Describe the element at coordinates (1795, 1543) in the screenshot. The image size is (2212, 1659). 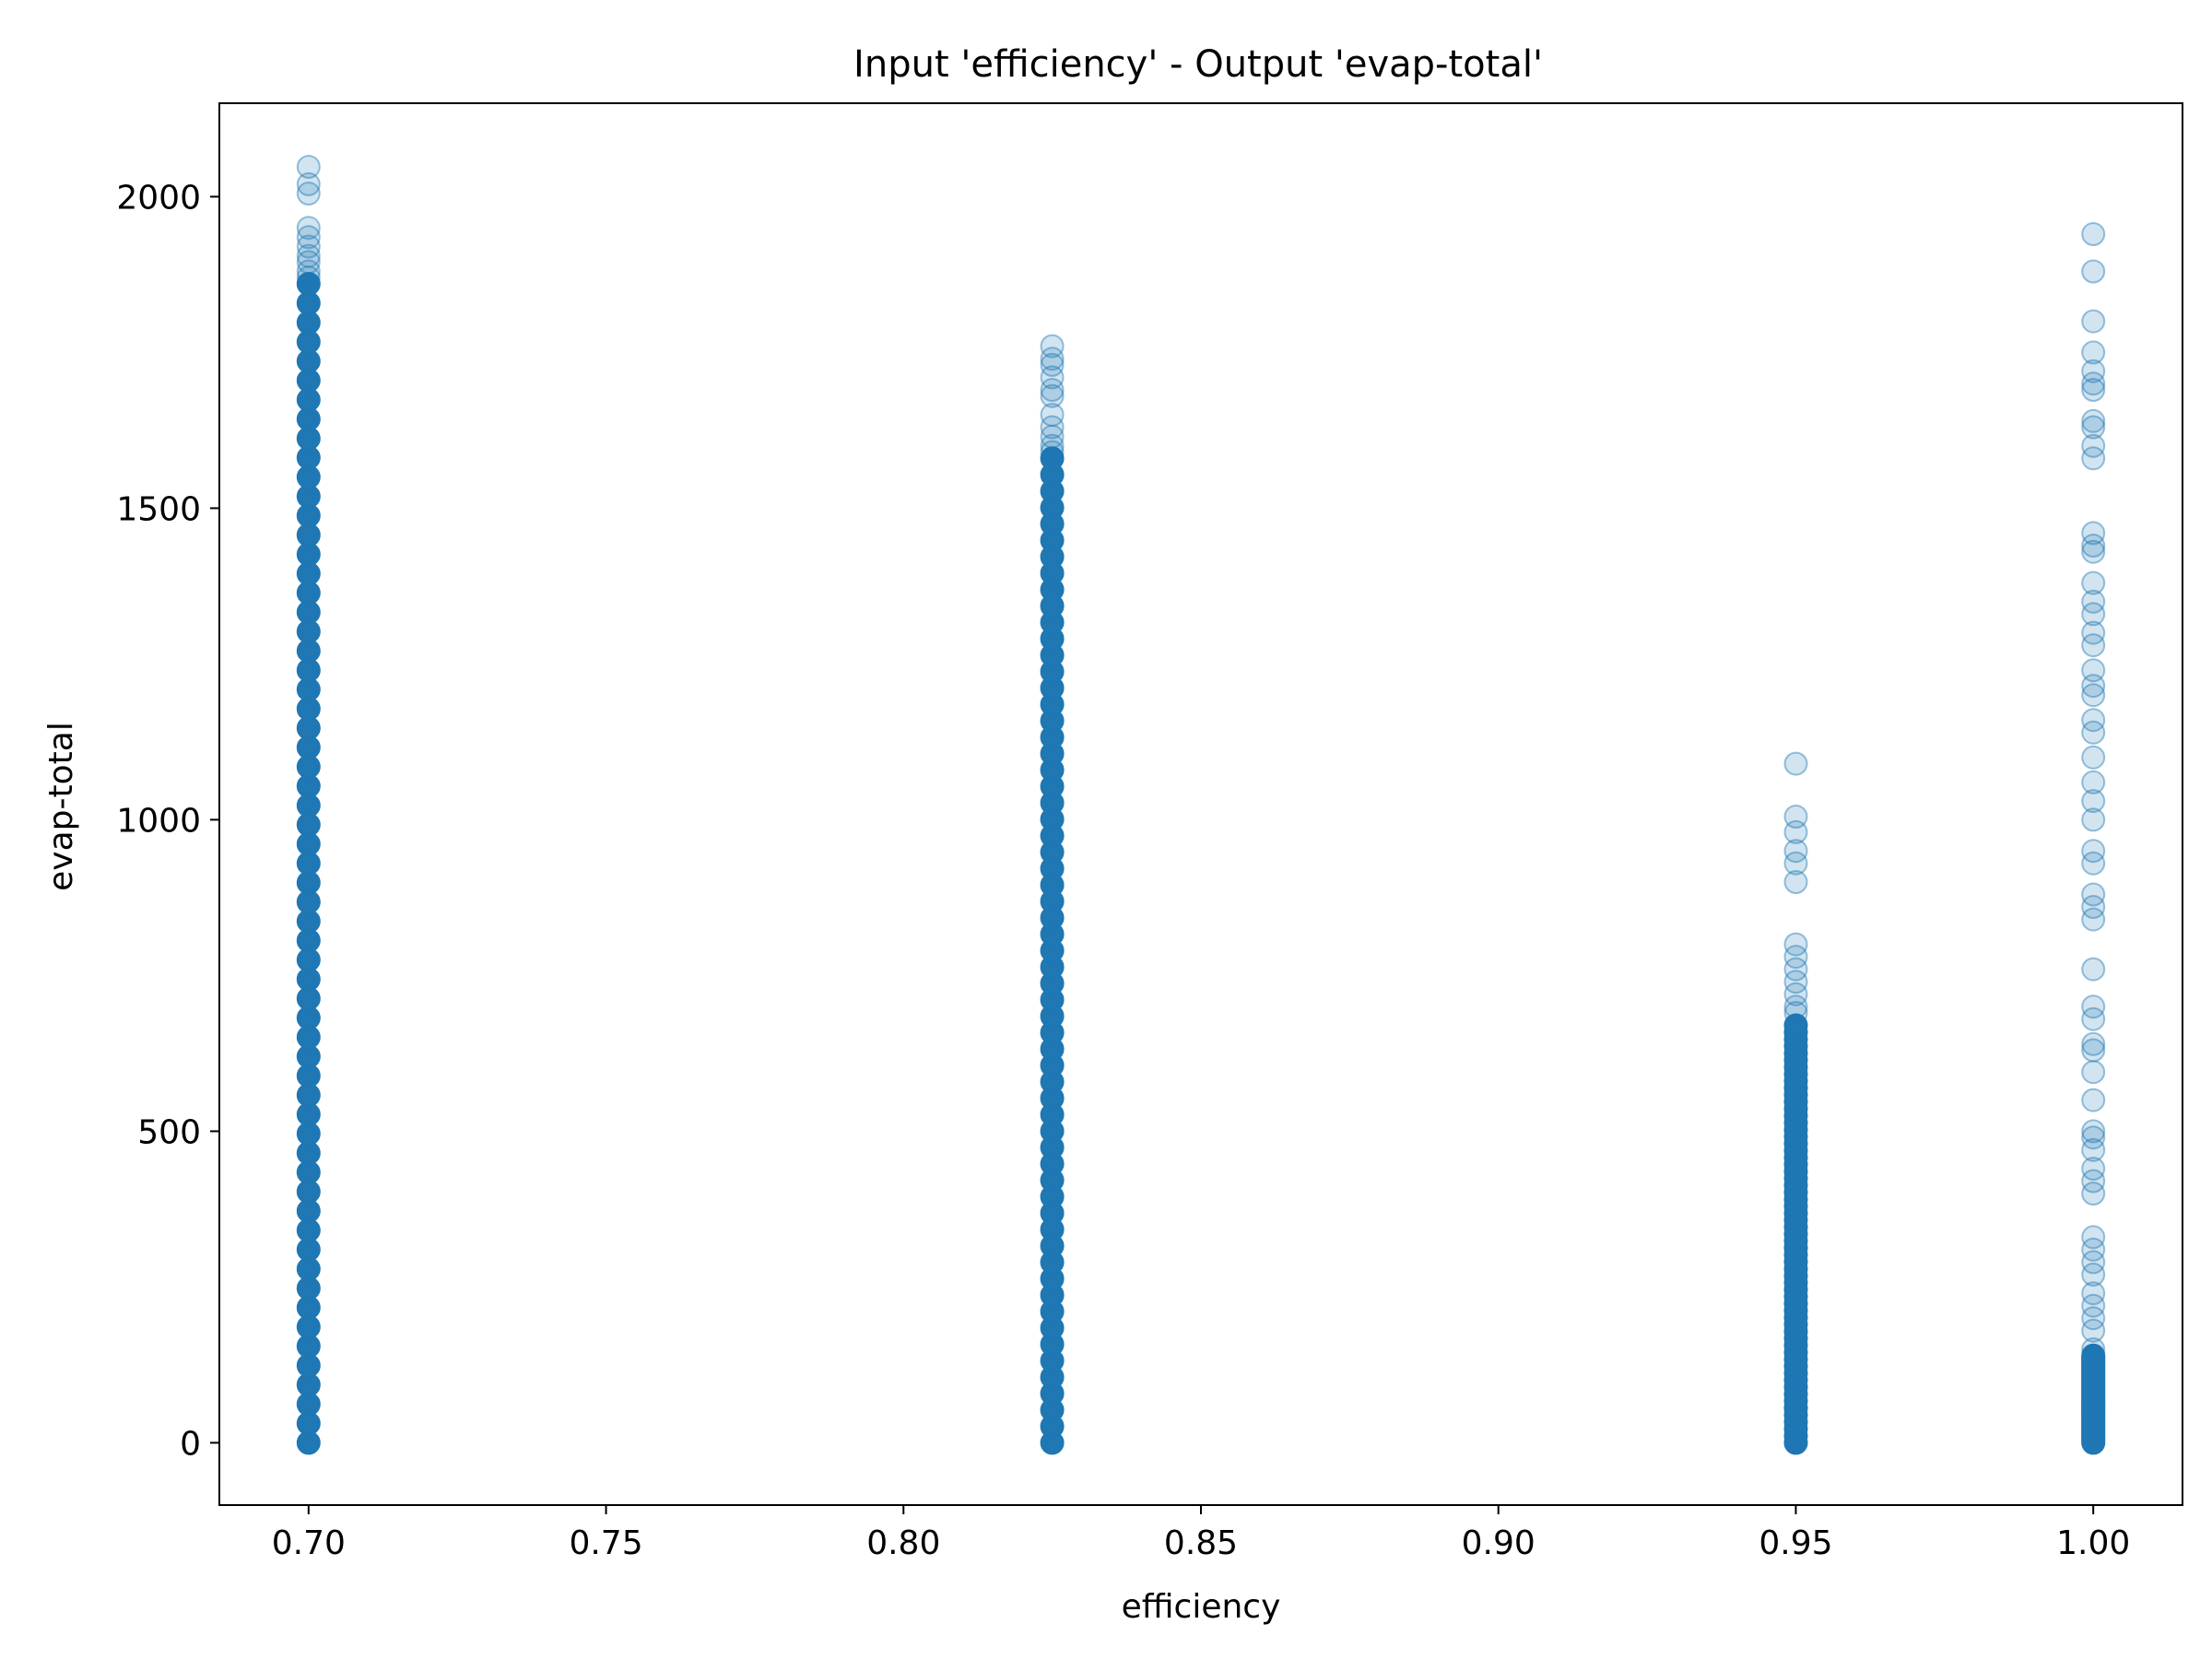
I see `x-tick-label: 0.95` at that location.